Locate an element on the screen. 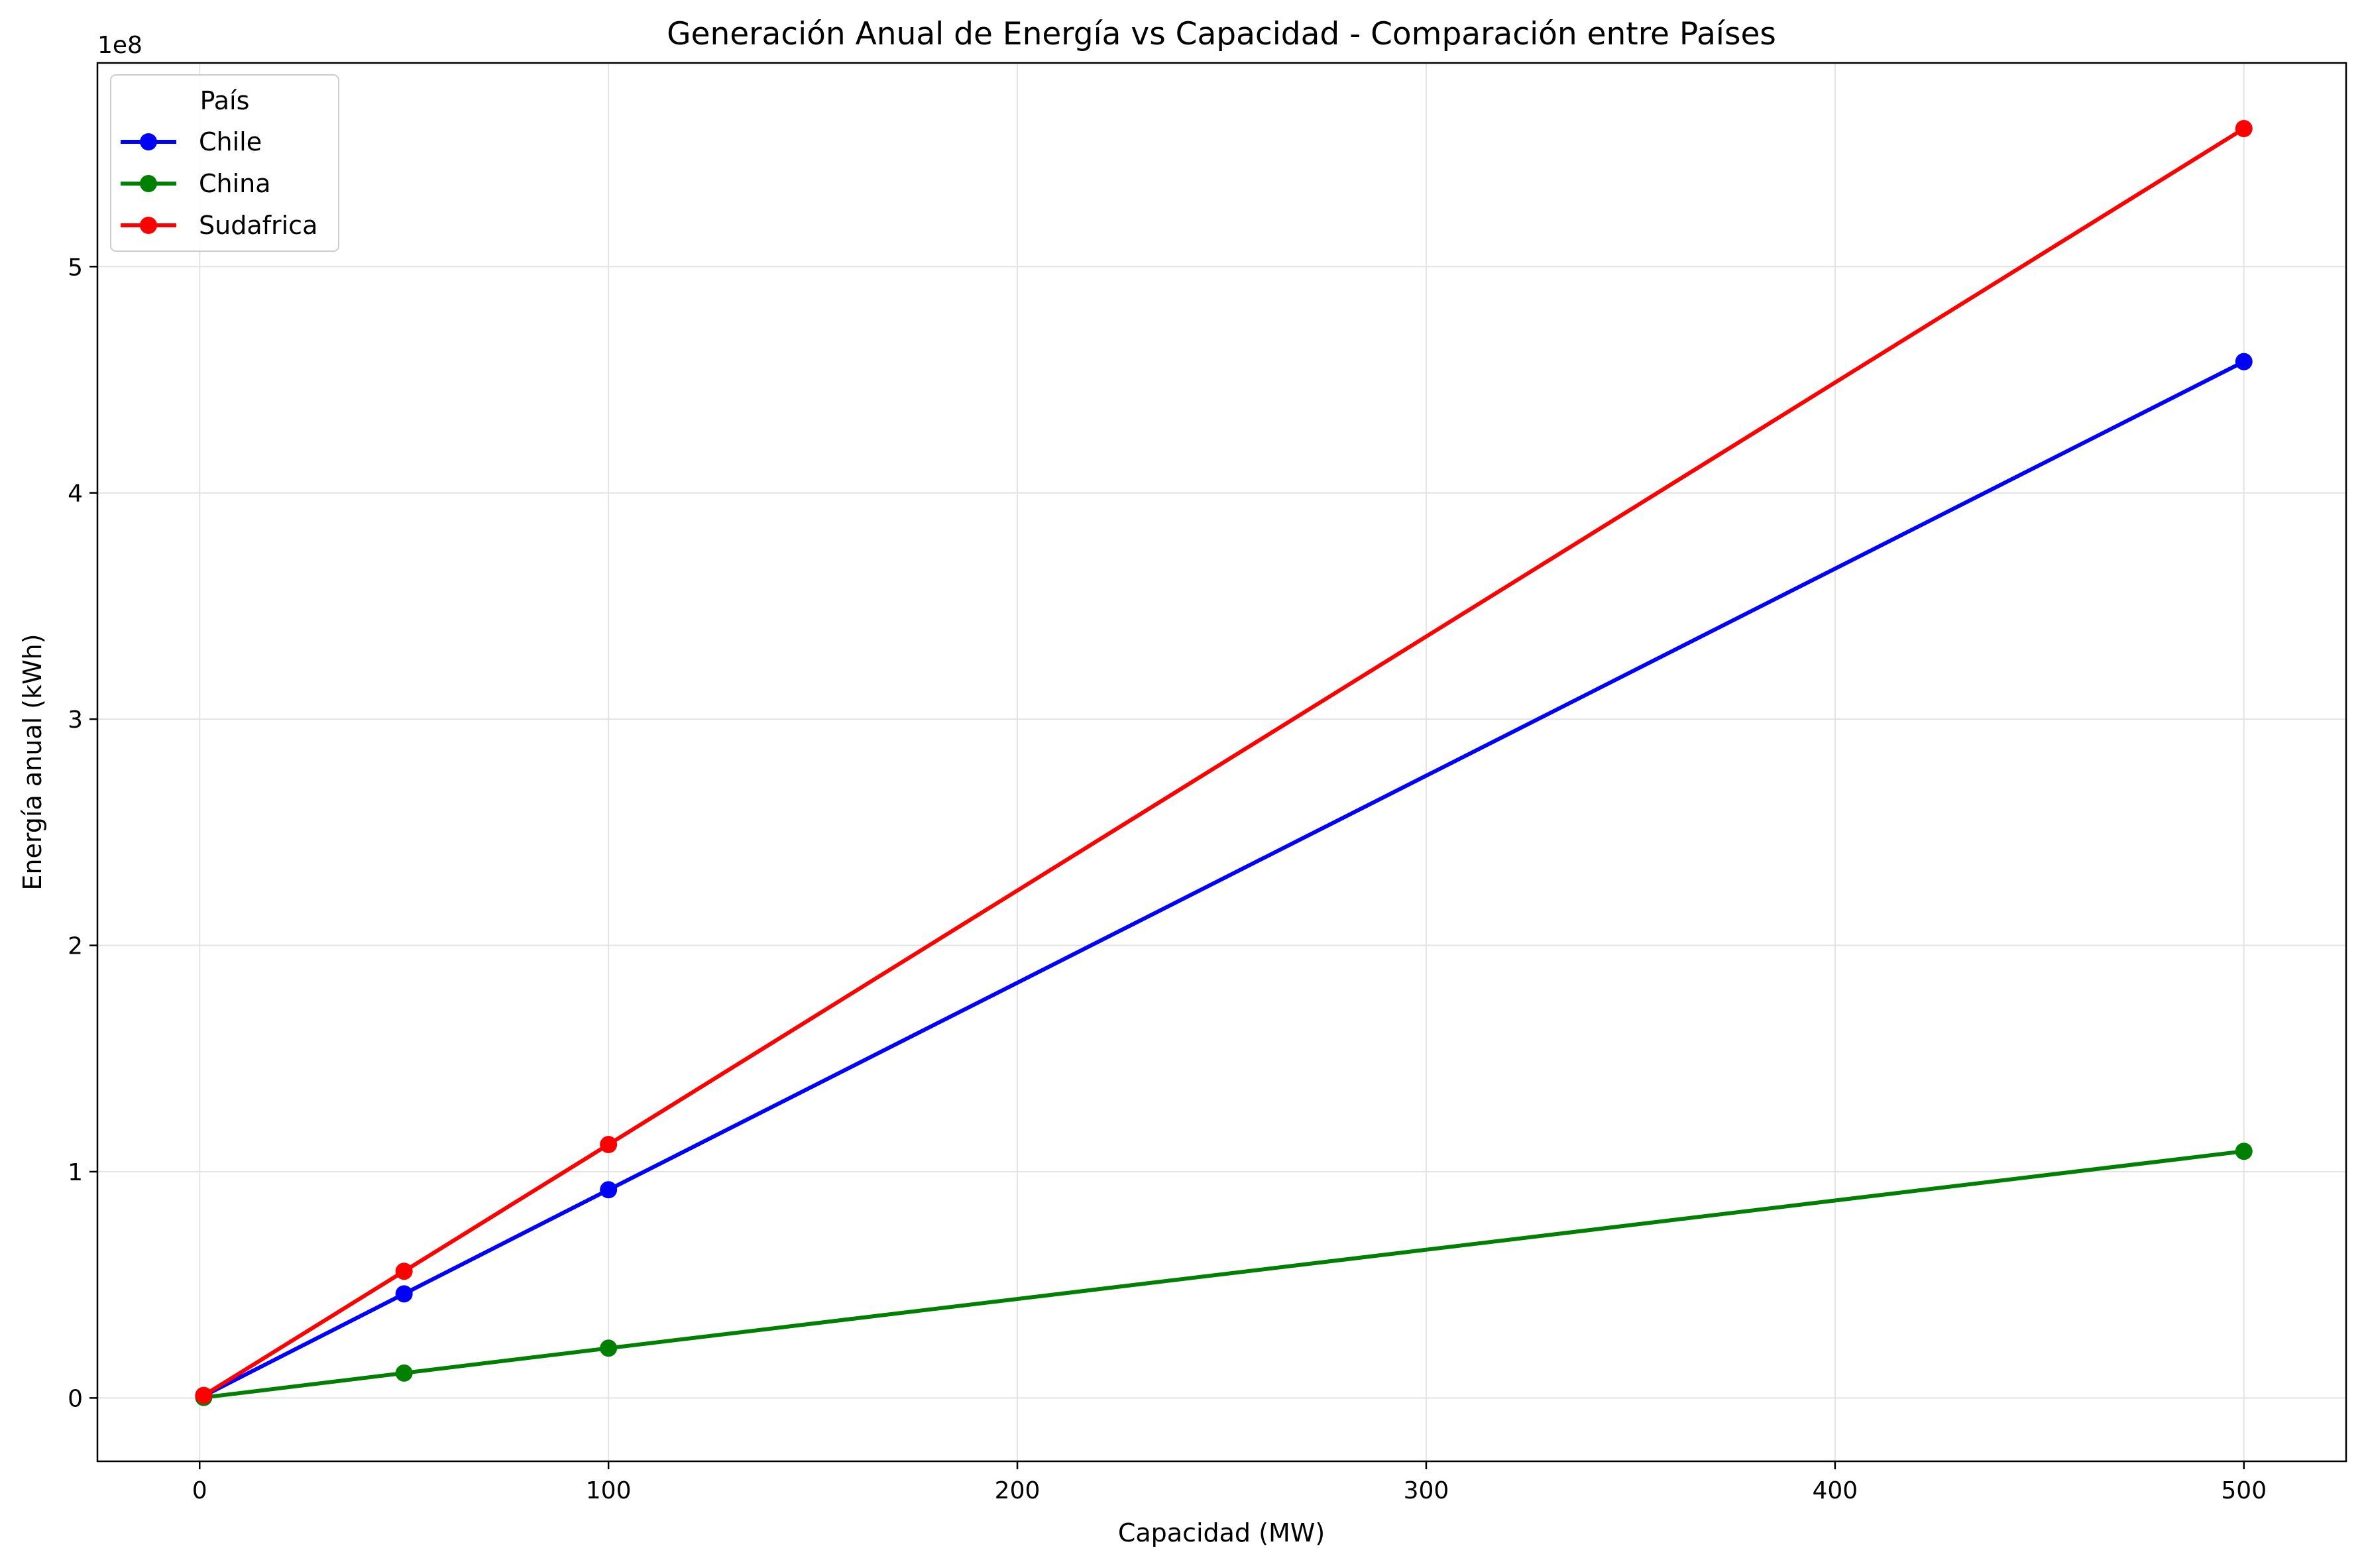 This screenshot has height=1568, width=2366. legend-label-chile: Chile is located at coordinates (230, 141).